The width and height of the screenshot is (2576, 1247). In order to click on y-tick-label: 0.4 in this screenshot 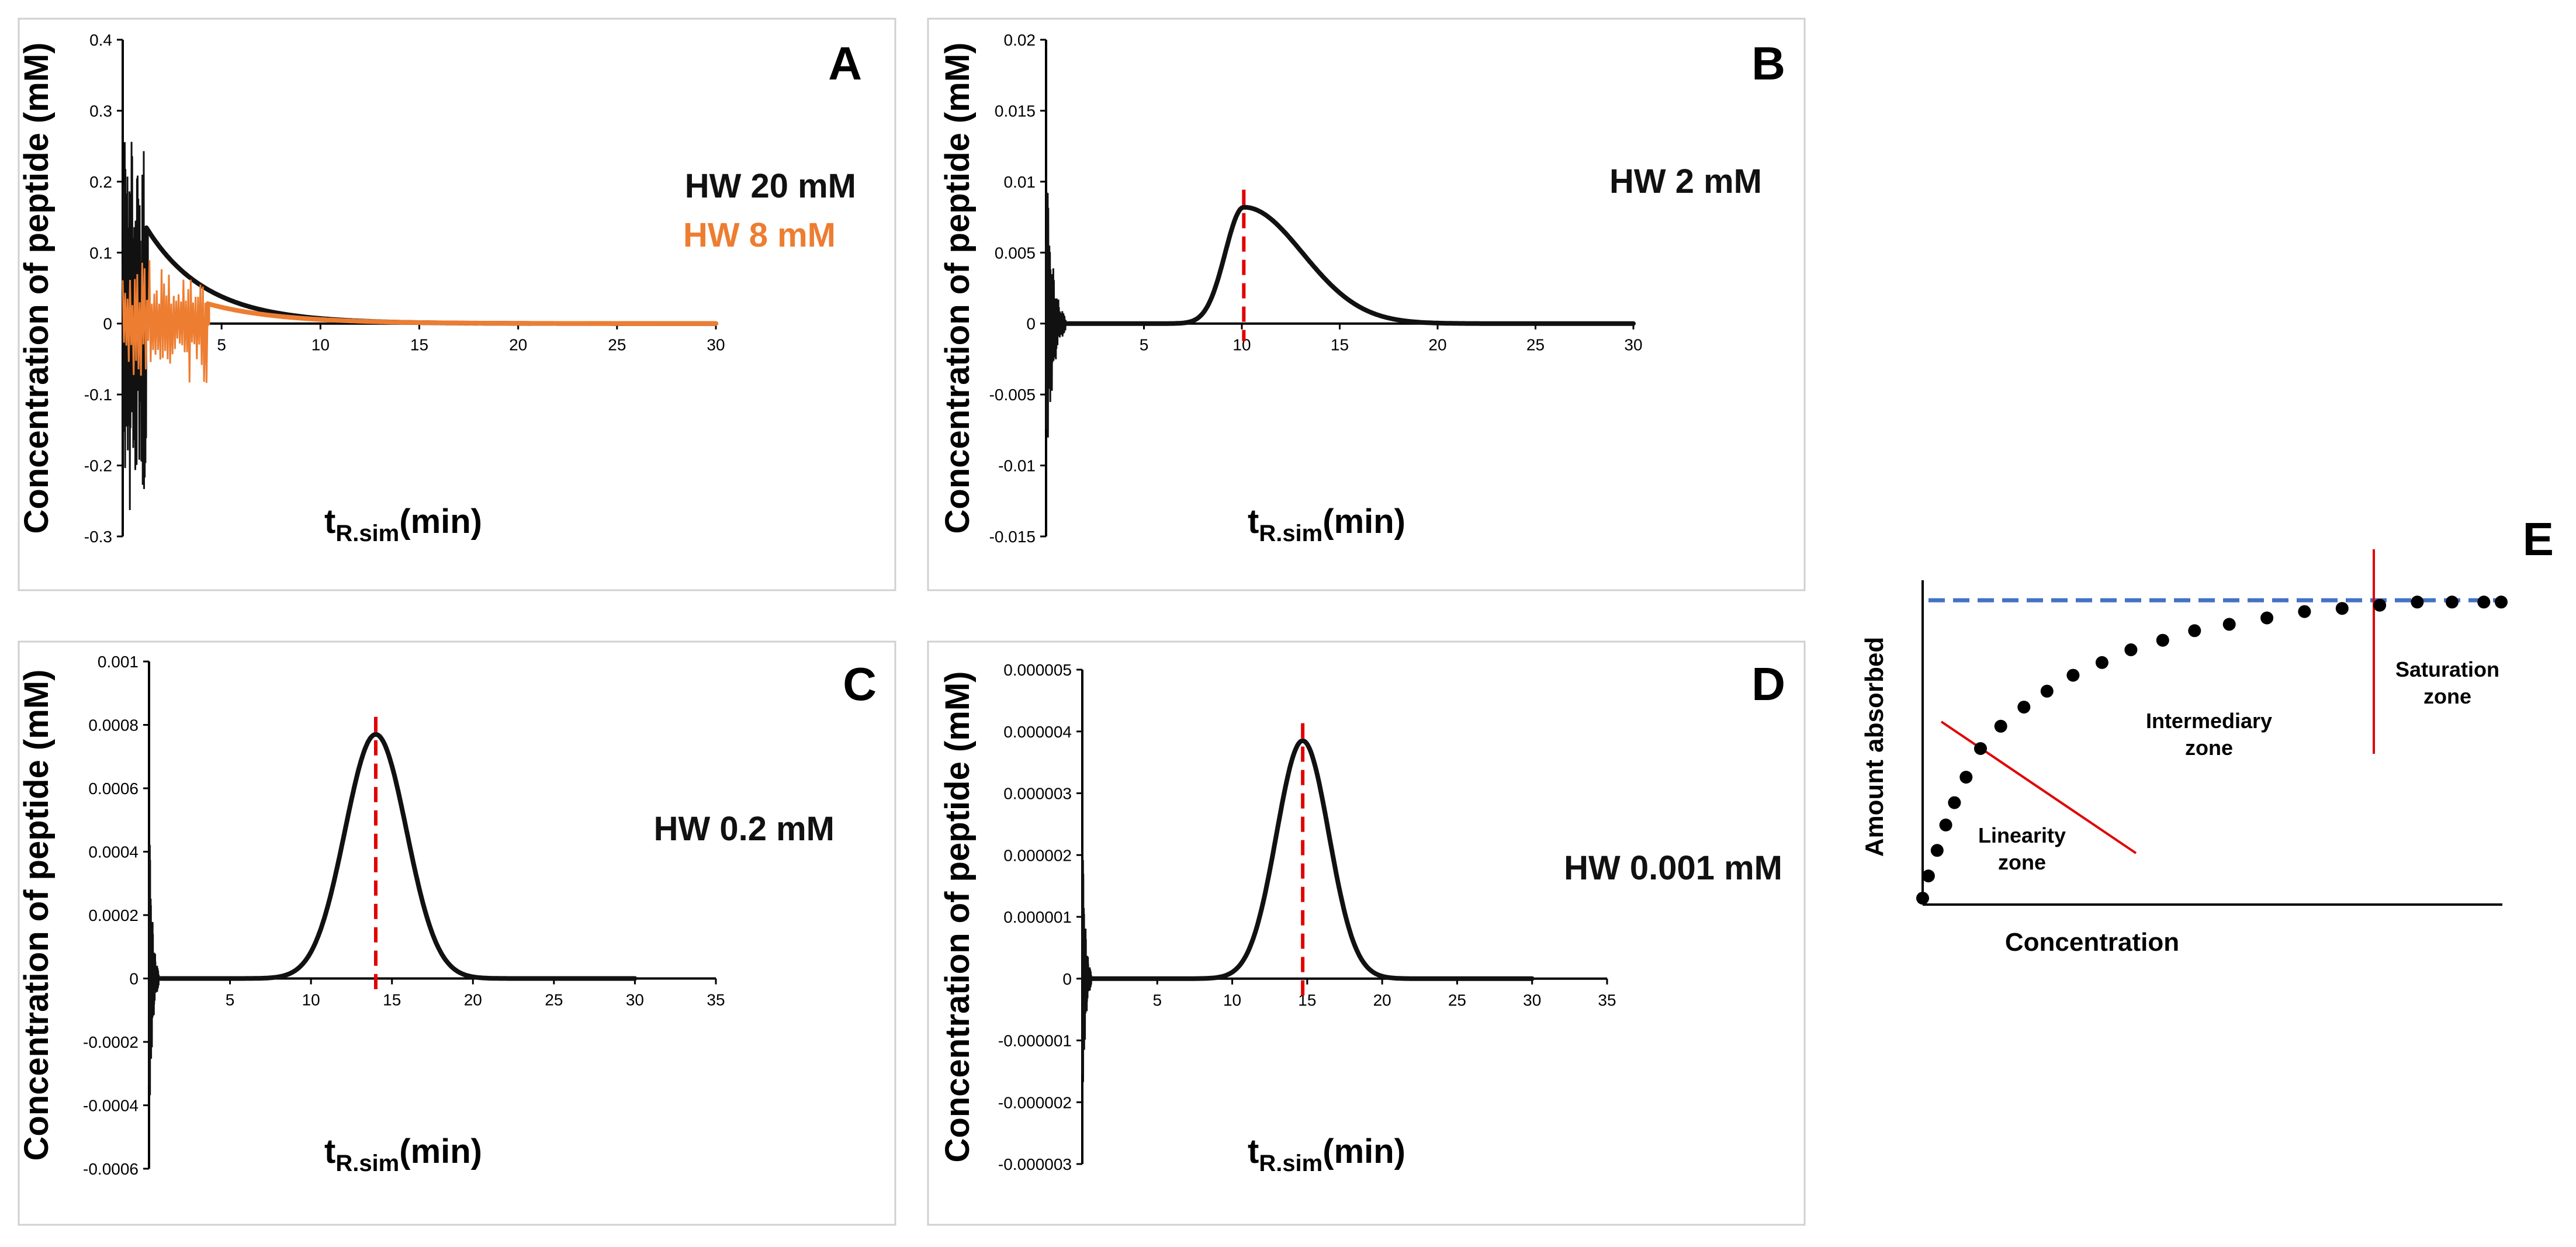, I will do `click(101, 40)`.